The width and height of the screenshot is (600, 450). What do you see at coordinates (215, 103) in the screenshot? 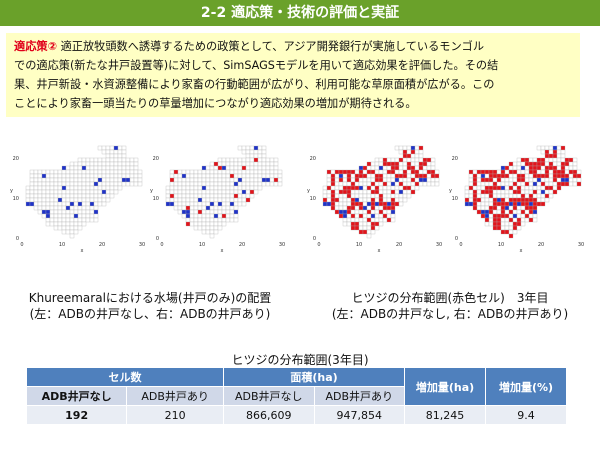
I see `description-line-4: ことにより家畜一頭当たりの草量増加につながり適応効果の増加が期待される。` at bounding box center [215, 103].